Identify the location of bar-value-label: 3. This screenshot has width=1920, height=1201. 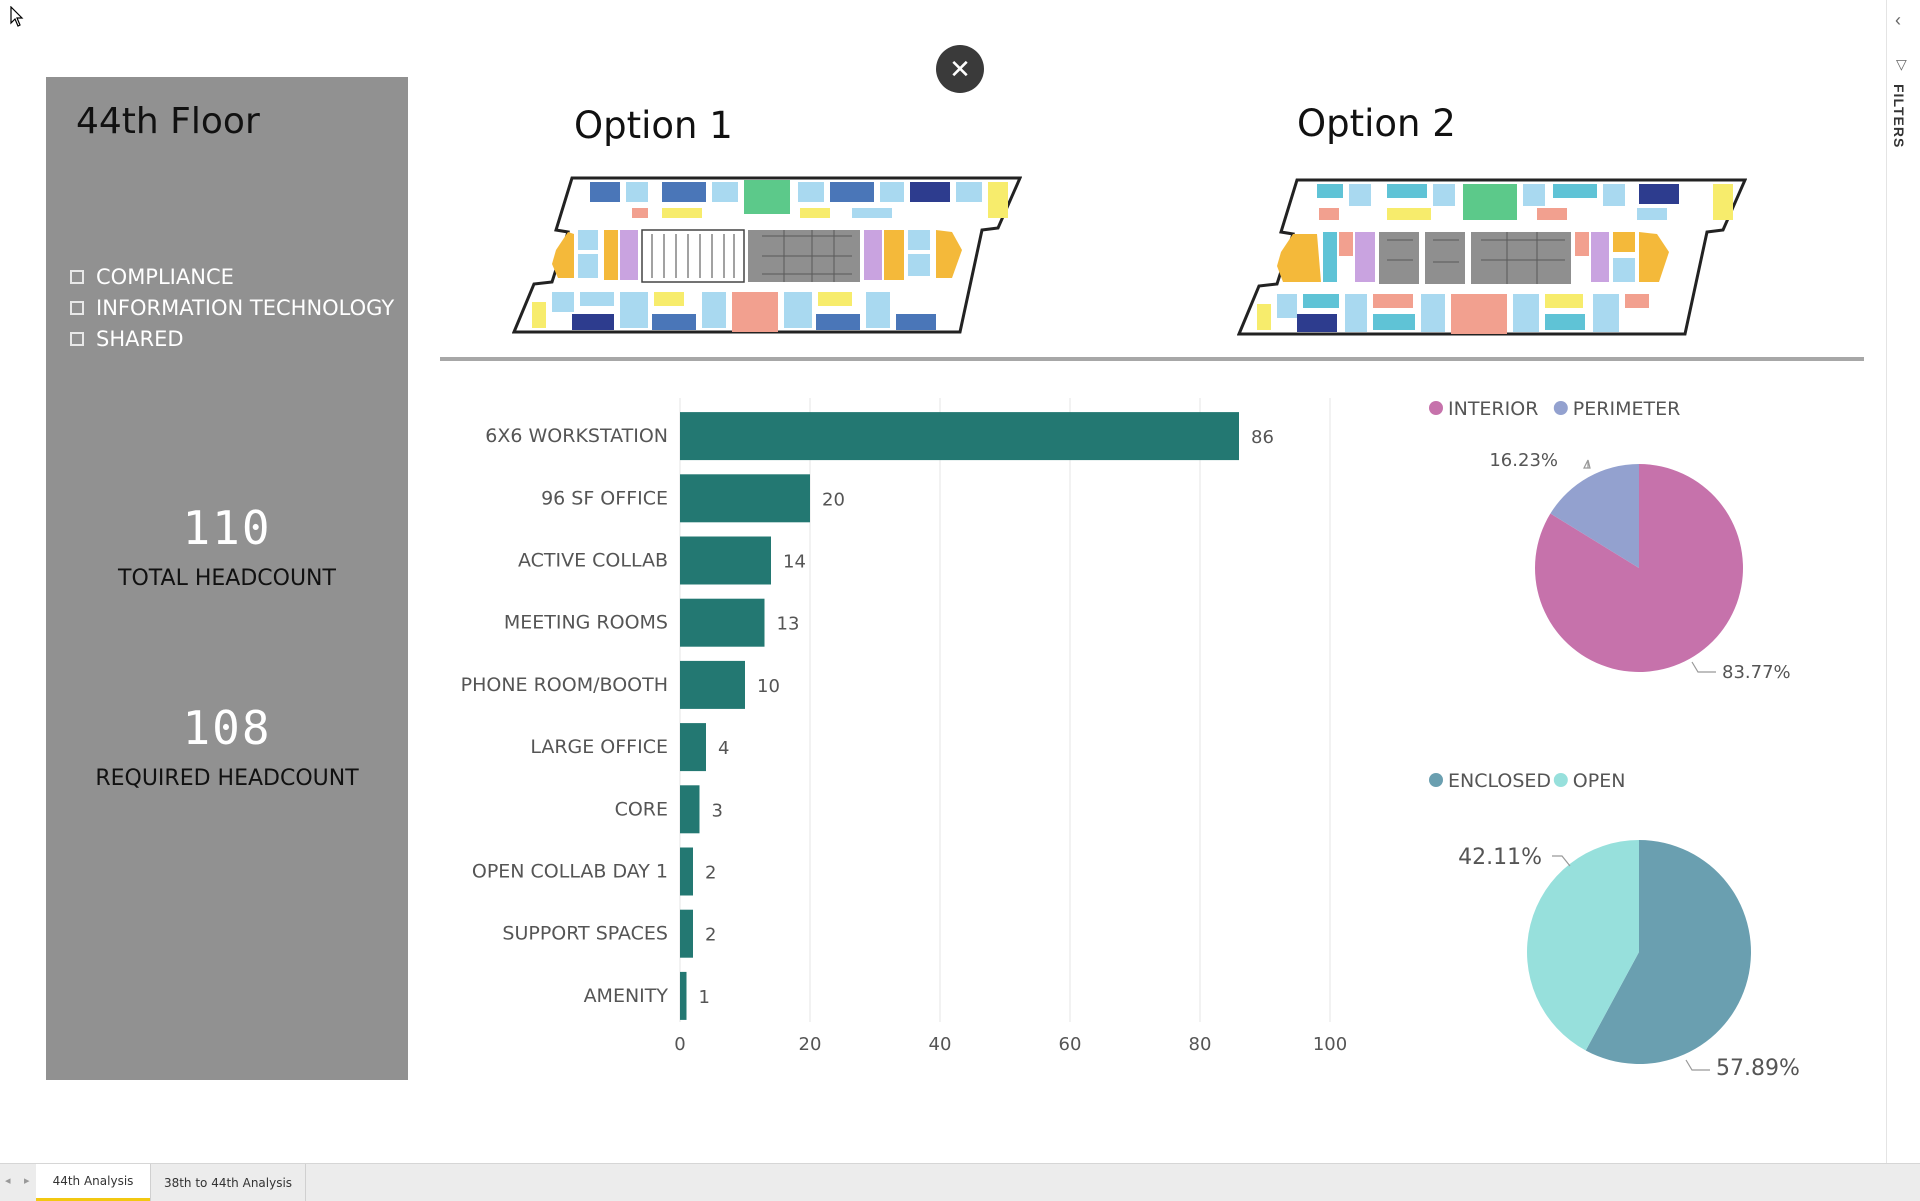
(717, 810).